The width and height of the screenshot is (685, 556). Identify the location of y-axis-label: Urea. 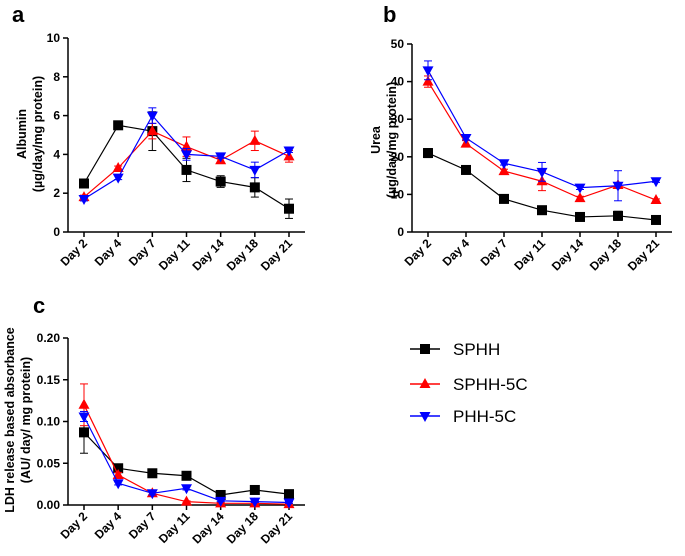
(376, 139).